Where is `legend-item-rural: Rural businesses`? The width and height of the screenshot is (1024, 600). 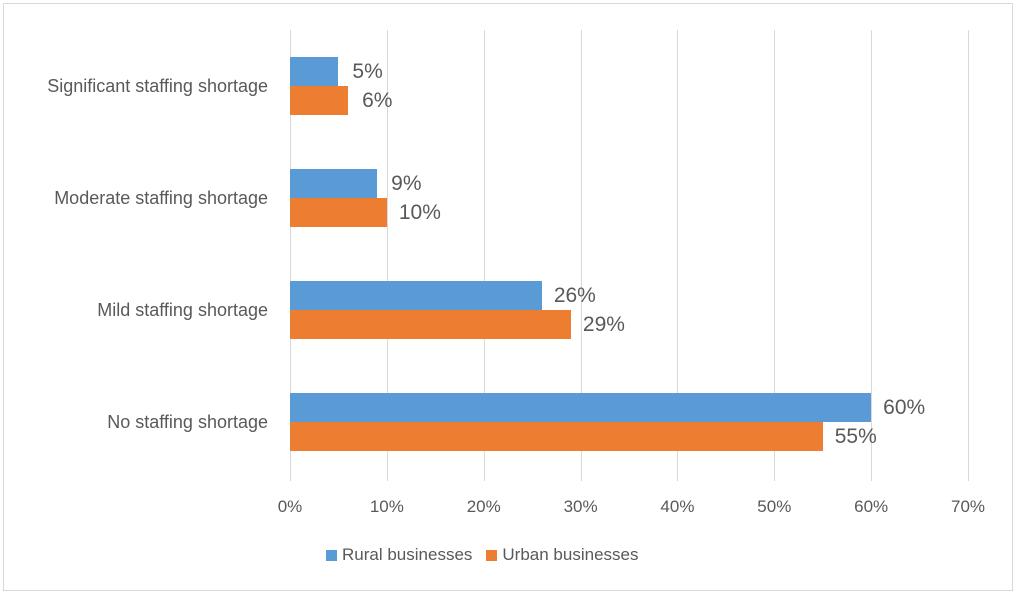 legend-item-rural: Rural businesses is located at coordinates (399, 555).